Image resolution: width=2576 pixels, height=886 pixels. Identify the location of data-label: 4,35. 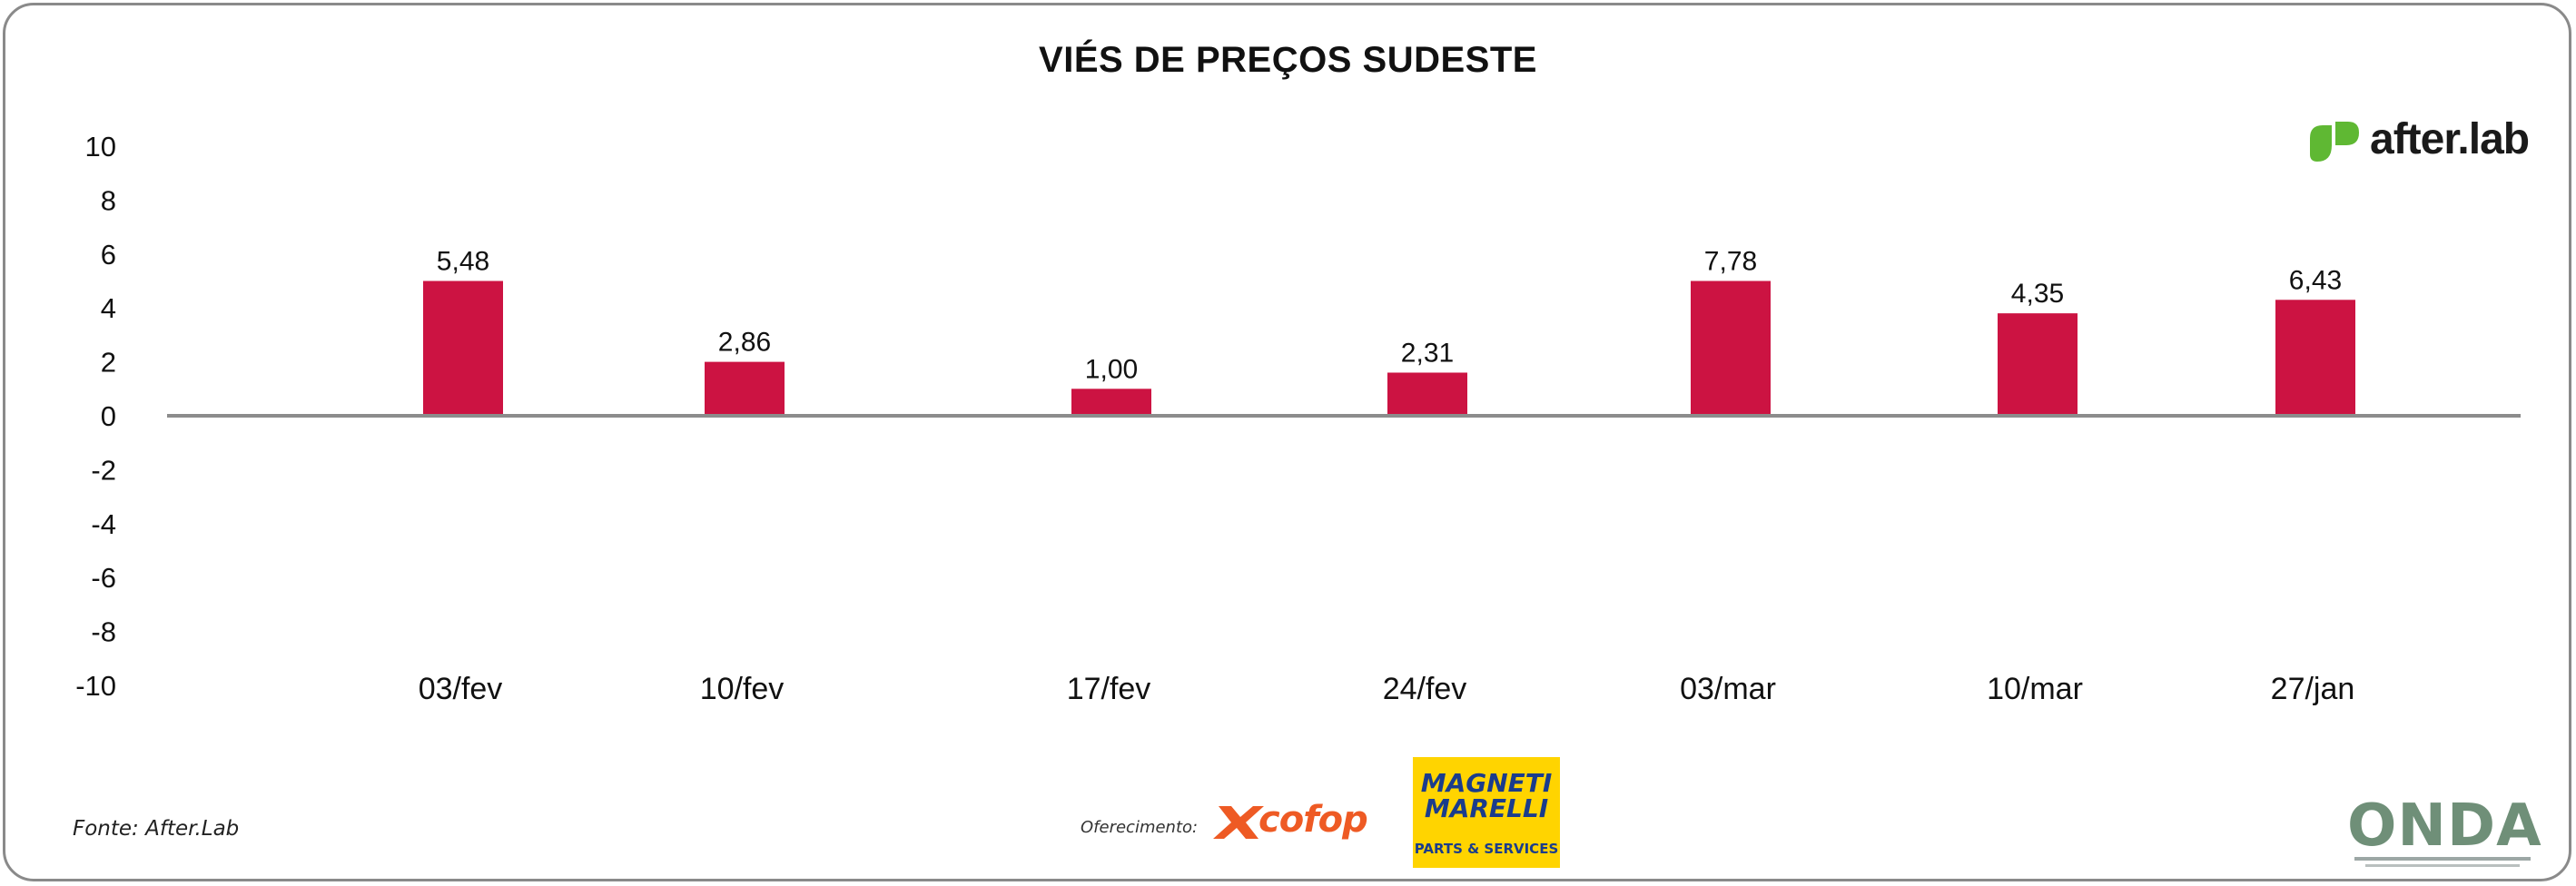
(2038, 294).